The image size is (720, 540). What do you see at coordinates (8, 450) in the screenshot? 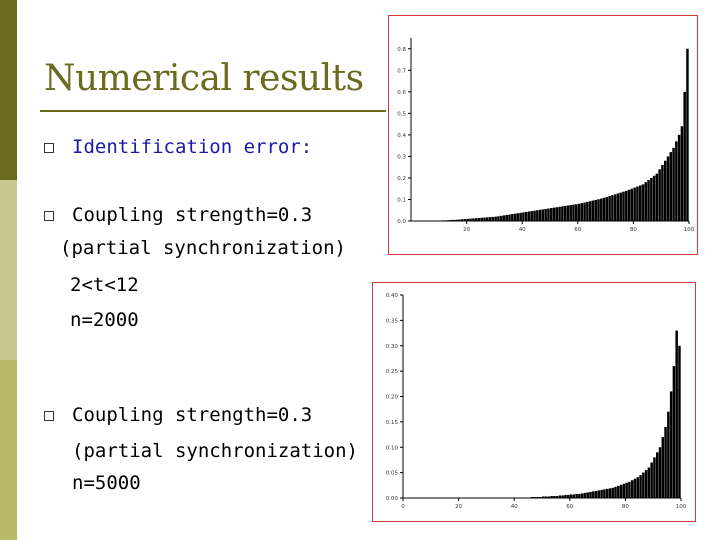
I see `sidebar-bottom-segment` at bounding box center [8, 450].